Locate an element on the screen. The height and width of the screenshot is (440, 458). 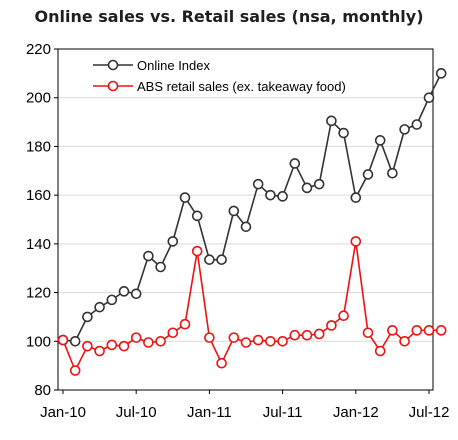
legend-label-online-index: Online Index is located at coordinates (173, 65).